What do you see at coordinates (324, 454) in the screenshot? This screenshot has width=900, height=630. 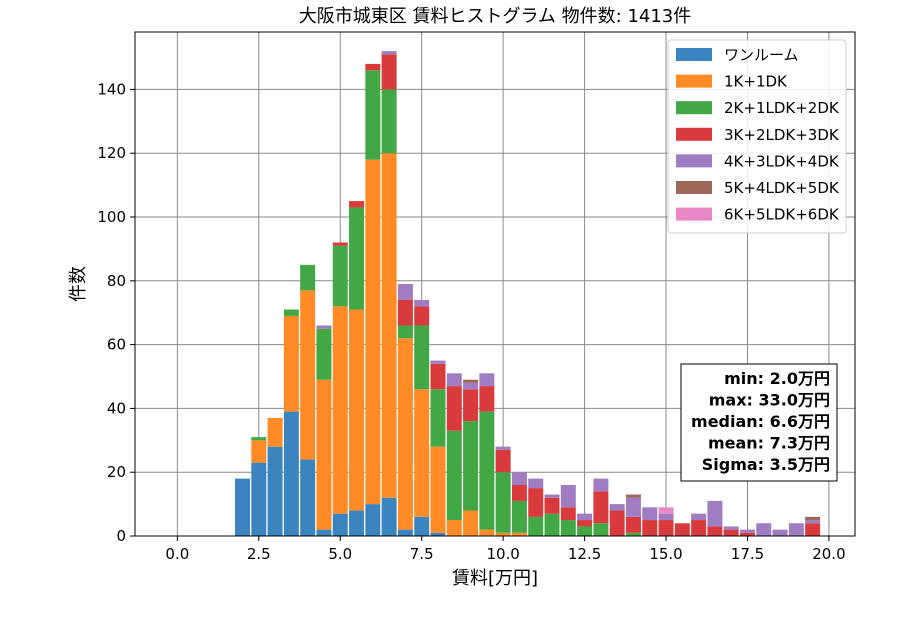 I see `bar-s1-b5` at bounding box center [324, 454].